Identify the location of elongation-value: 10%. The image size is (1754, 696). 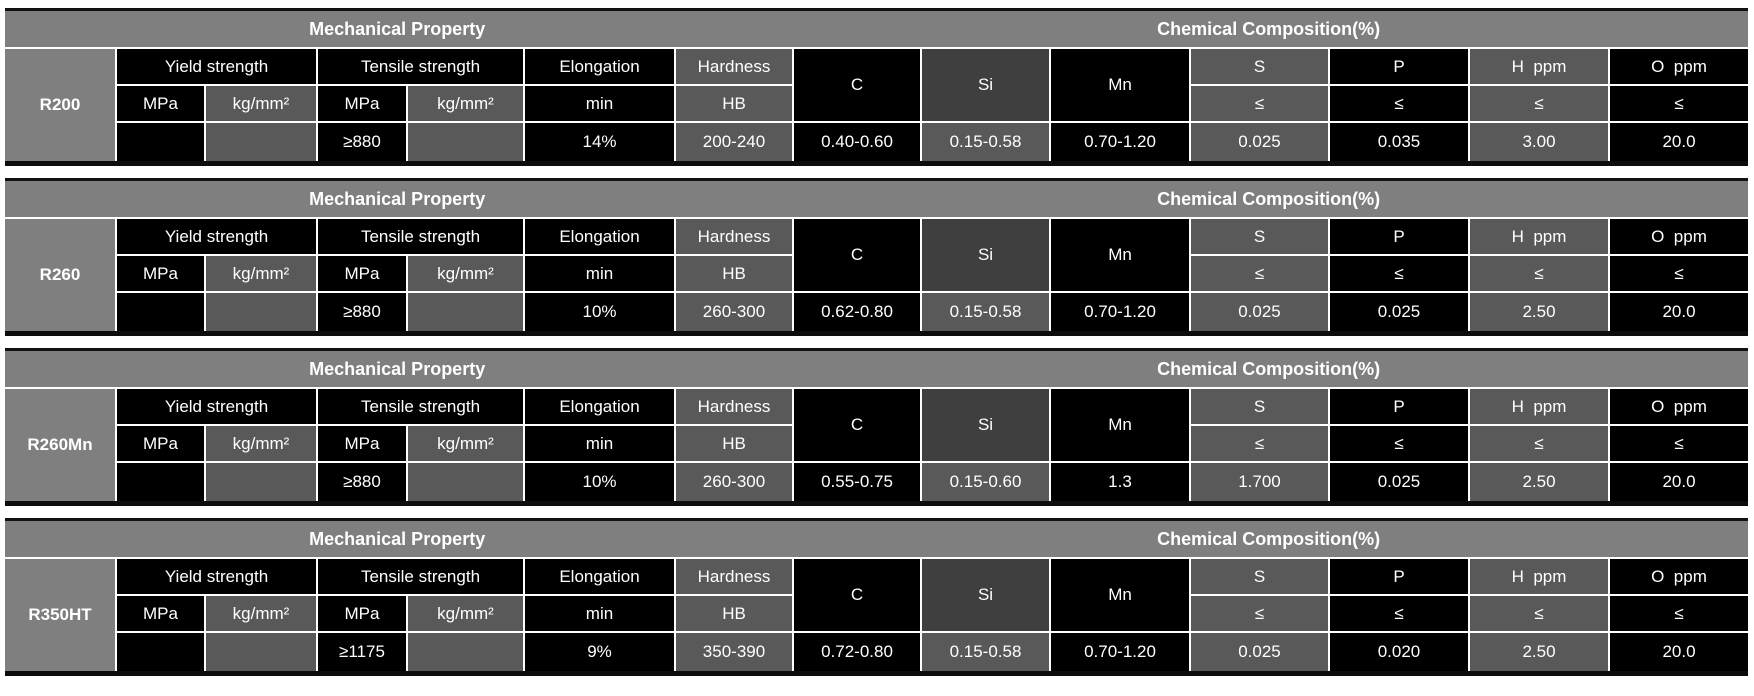
(599, 312).